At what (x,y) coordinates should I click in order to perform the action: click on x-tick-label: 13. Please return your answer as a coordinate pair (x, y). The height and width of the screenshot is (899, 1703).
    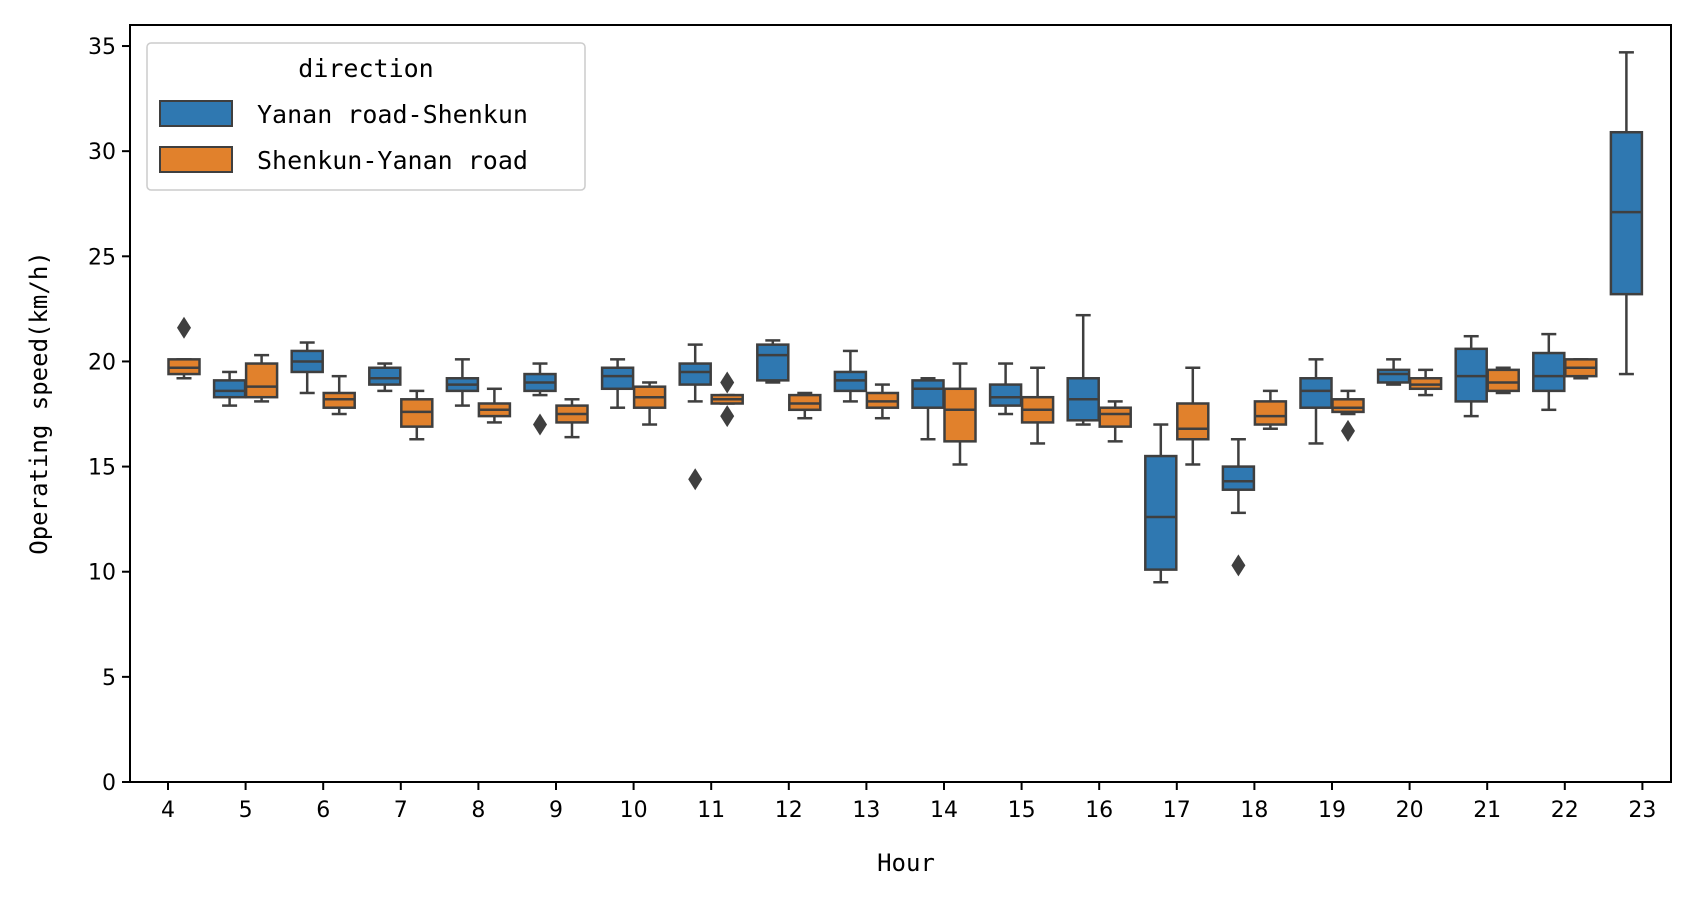
    Looking at the image, I should click on (866, 810).